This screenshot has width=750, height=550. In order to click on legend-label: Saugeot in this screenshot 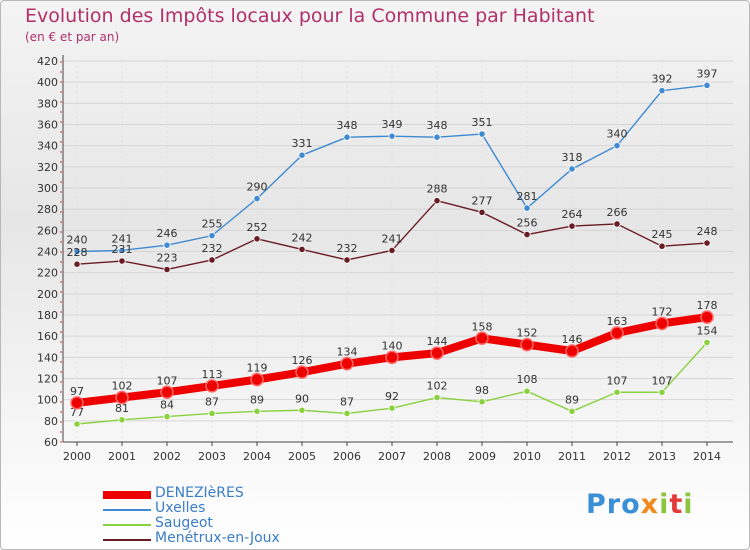, I will do `click(184, 523)`.